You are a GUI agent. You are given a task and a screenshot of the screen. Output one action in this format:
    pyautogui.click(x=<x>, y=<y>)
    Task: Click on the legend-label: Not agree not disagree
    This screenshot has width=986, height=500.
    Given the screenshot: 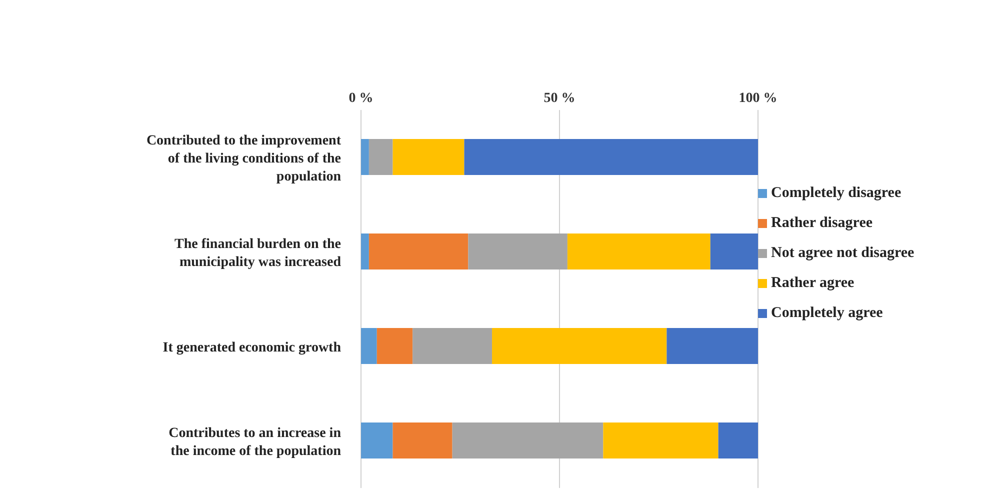 What is the action you would take?
    pyautogui.click(x=842, y=253)
    